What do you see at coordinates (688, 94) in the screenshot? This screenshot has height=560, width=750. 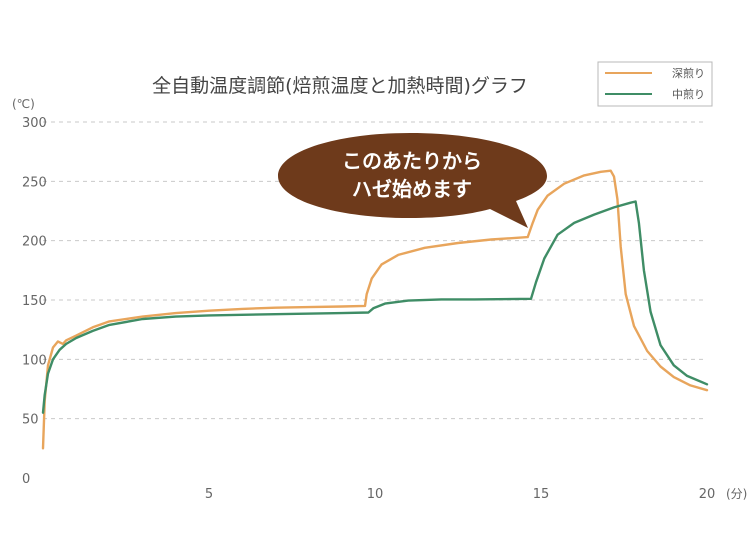 I see `legend-label-medium: 中煎り` at bounding box center [688, 94].